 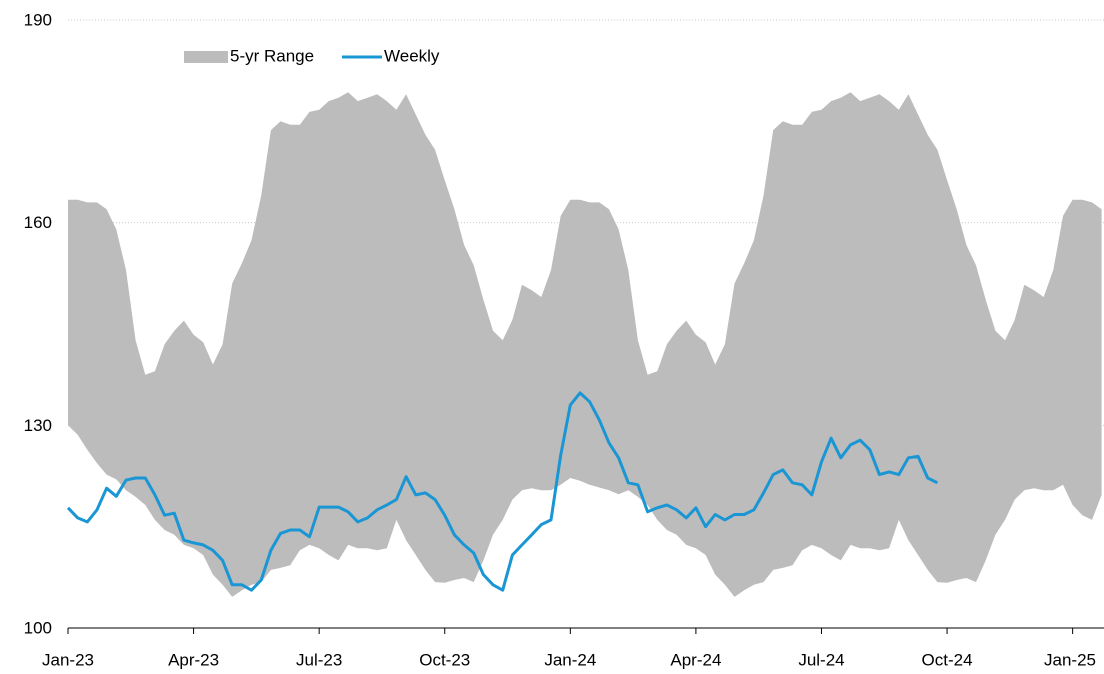 What do you see at coordinates (695, 659) in the screenshot?
I see `x-tick-label: Apr-24` at bounding box center [695, 659].